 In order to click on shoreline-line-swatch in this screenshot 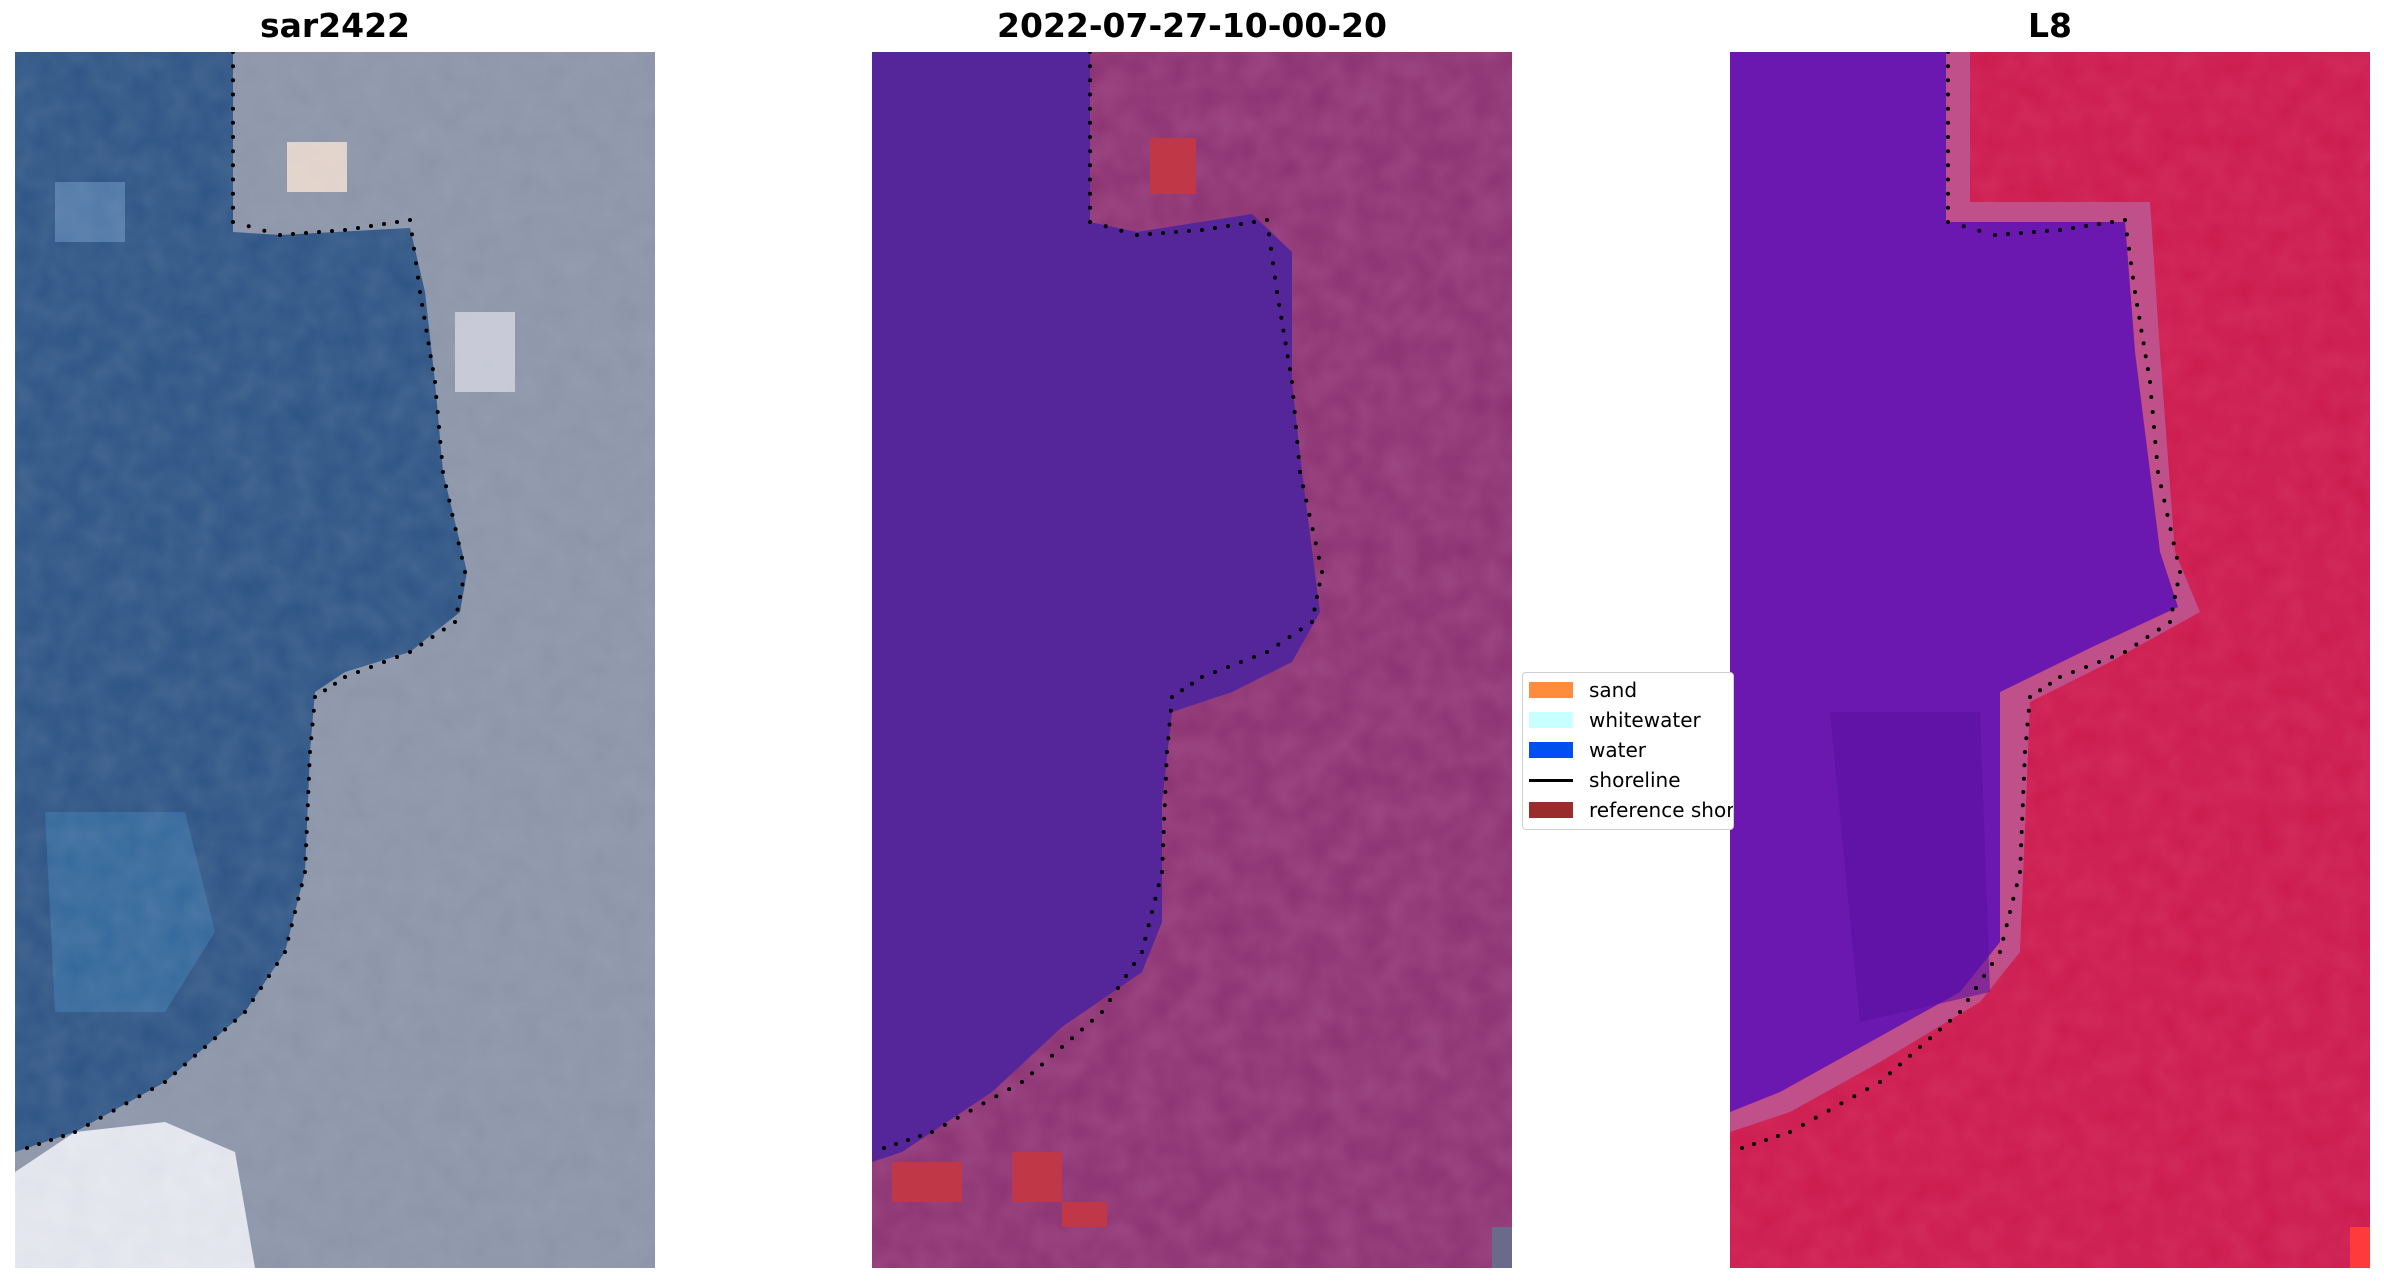, I will do `click(1551, 780)`.